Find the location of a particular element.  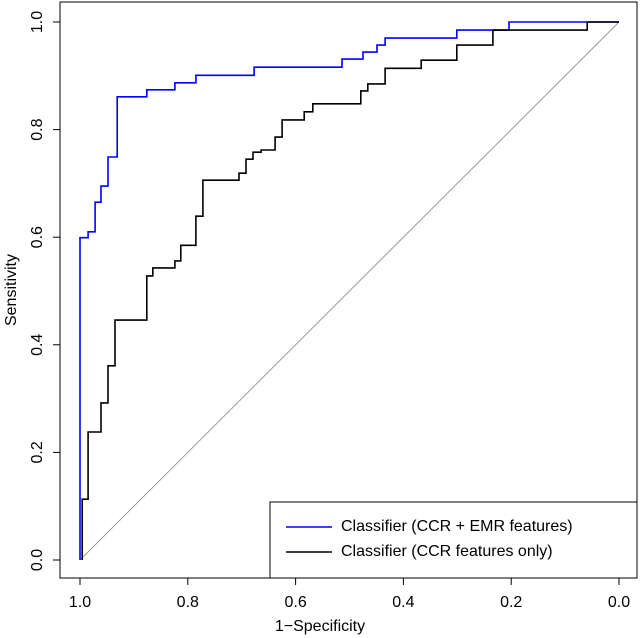

y-tick-label: 0.0 is located at coordinates (37, 560).